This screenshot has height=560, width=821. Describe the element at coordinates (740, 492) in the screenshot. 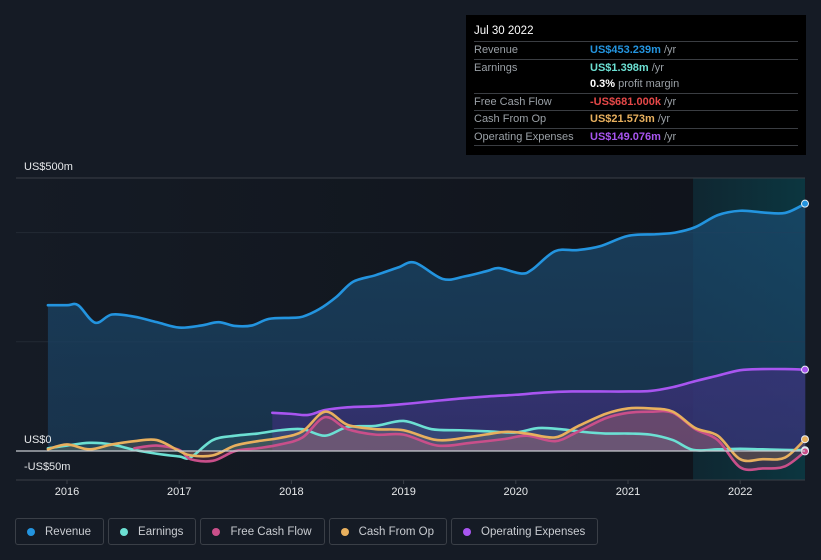

I see `x-tick-label: 2022` at that location.